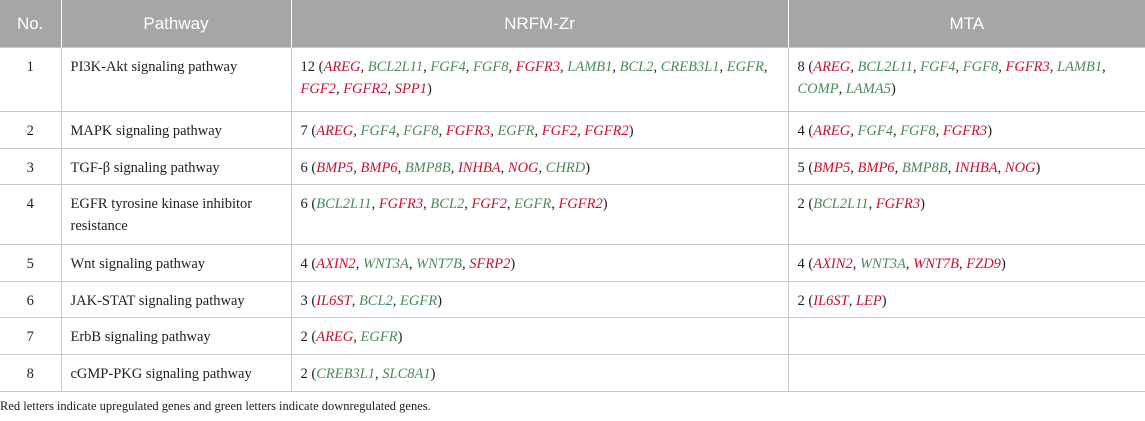  Describe the element at coordinates (590, 67) in the screenshot. I see `gene-symbol: LAMB1` at that location.